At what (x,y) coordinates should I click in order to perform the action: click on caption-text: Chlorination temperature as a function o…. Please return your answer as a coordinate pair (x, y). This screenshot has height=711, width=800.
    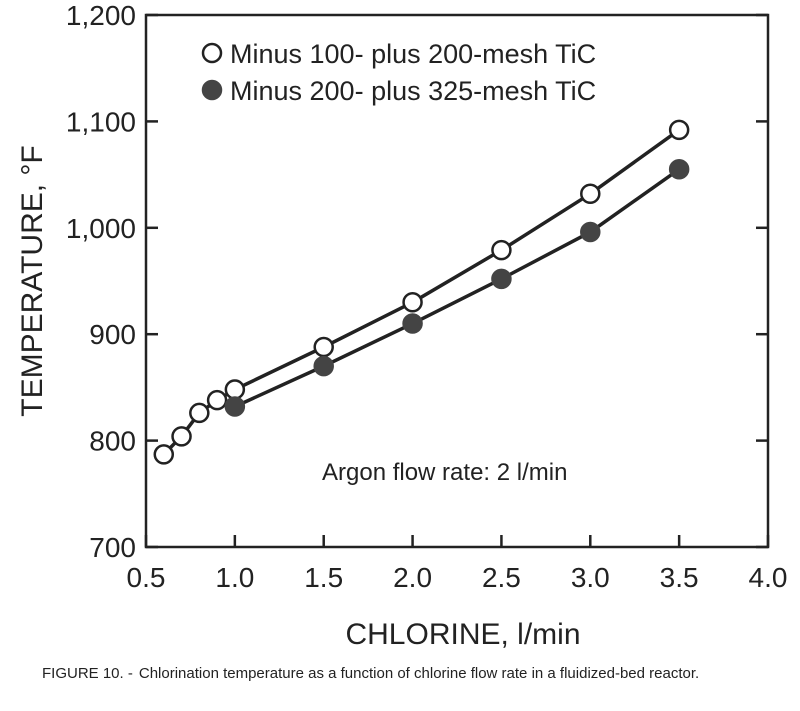
    Looking at the image, I should click on (419, 673).